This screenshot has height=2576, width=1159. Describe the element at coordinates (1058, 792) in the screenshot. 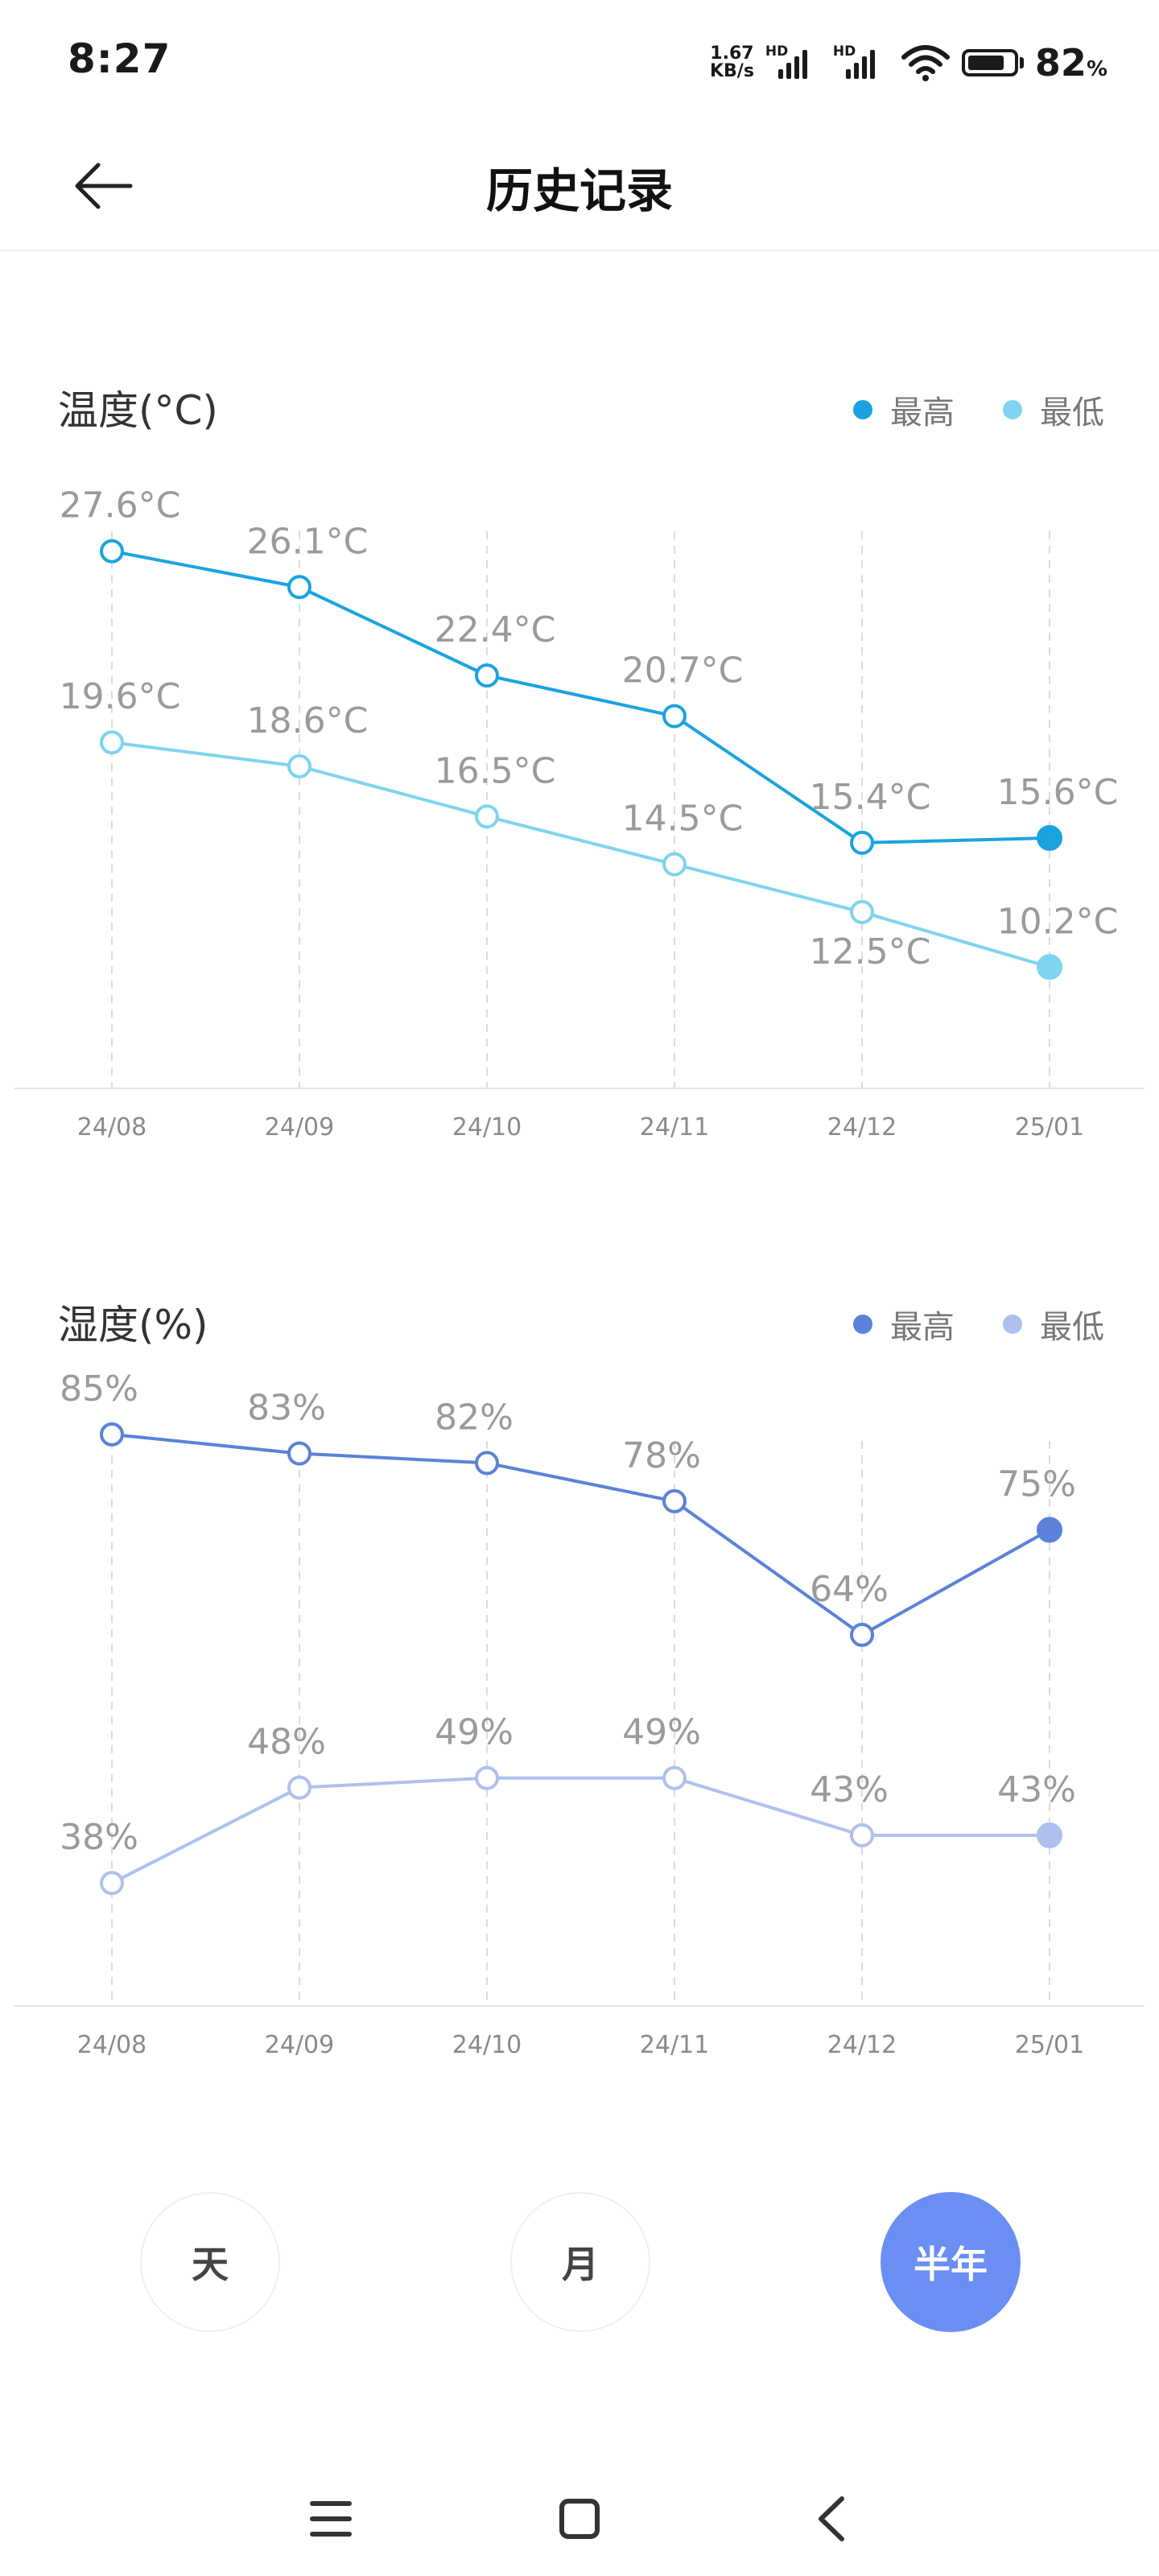

I see `data-label: 15.6°C` at that location.